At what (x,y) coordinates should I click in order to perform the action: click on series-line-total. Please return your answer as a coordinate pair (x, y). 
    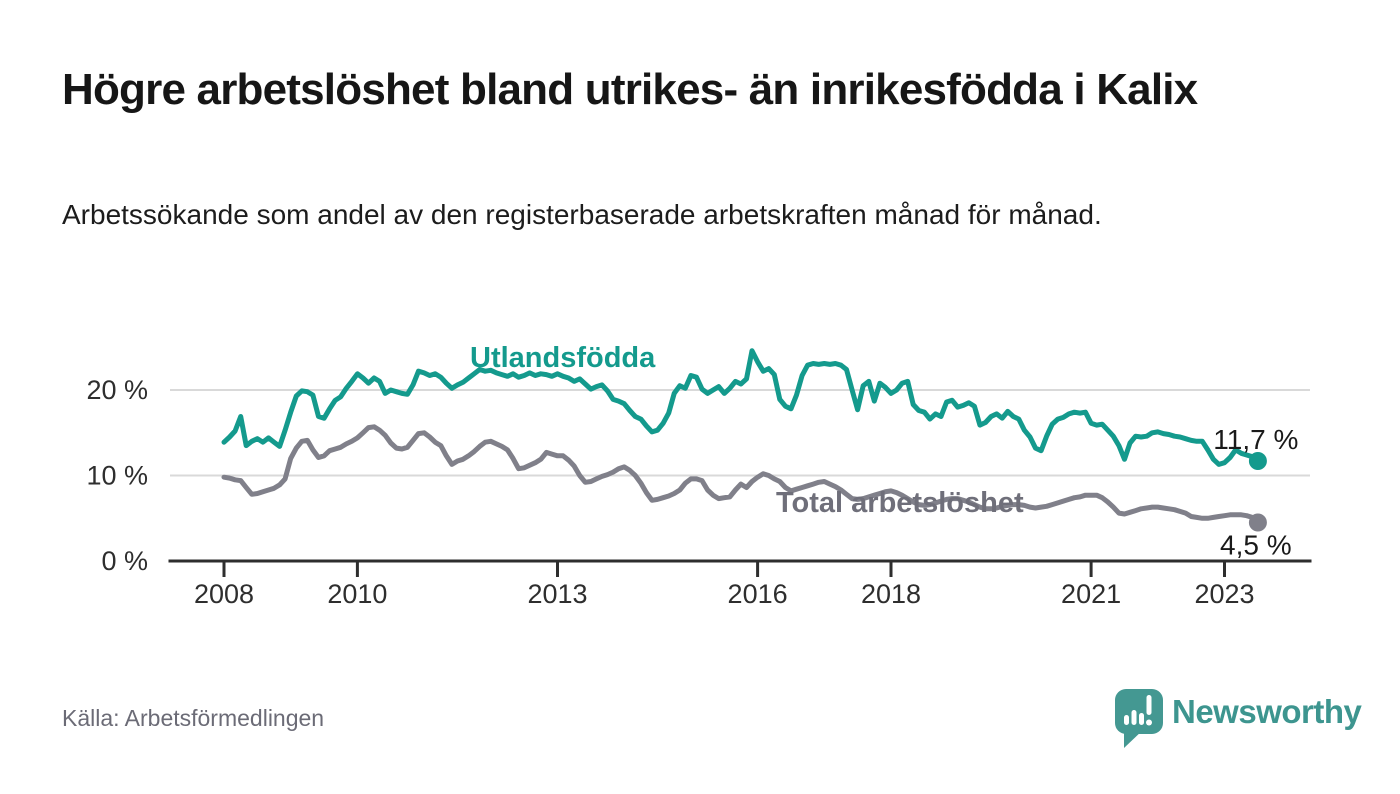
    Looking at the image, I should click on (741, 474).